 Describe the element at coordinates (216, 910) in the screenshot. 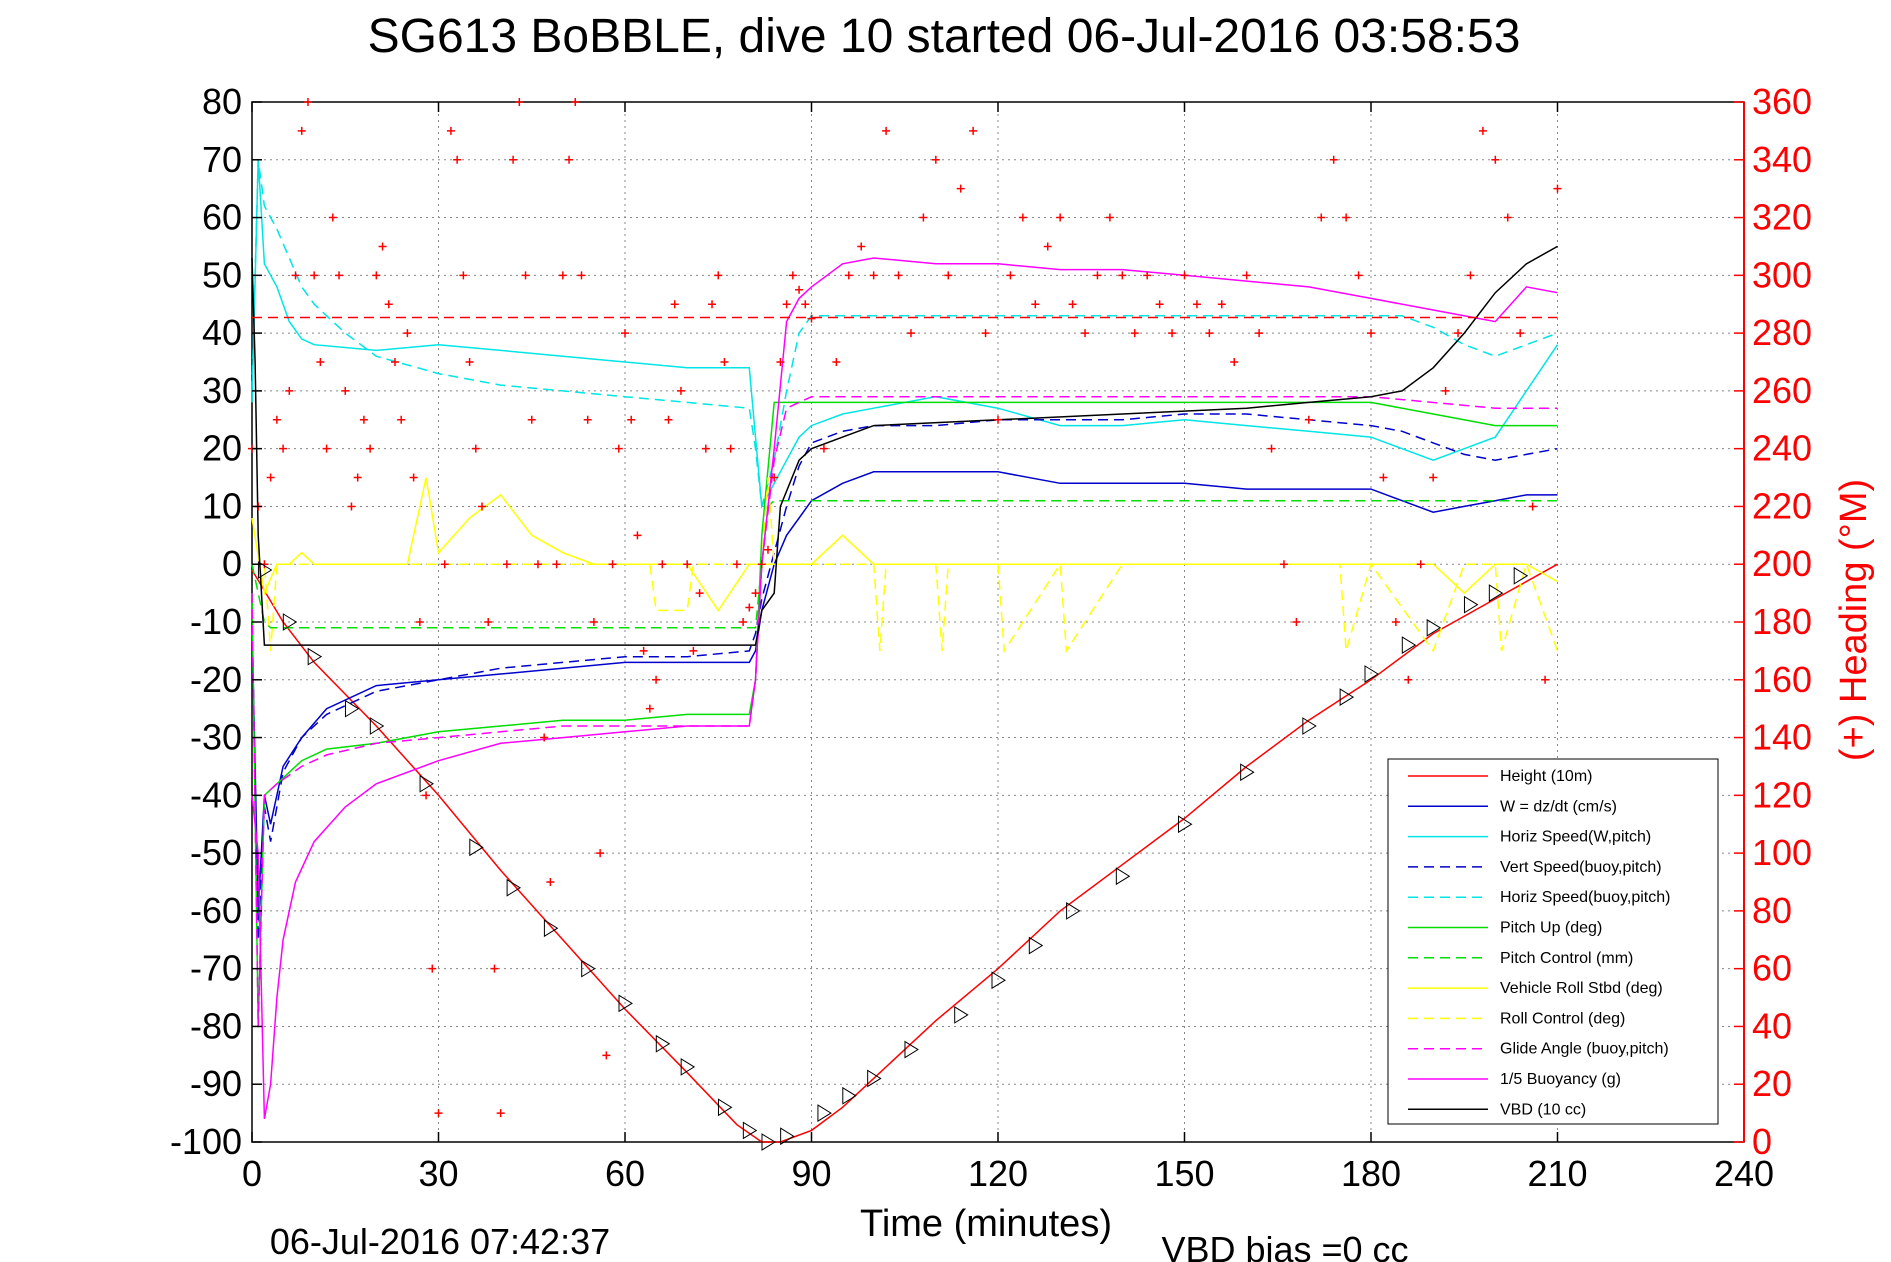

I see `y-tick-label: -60` at that location.